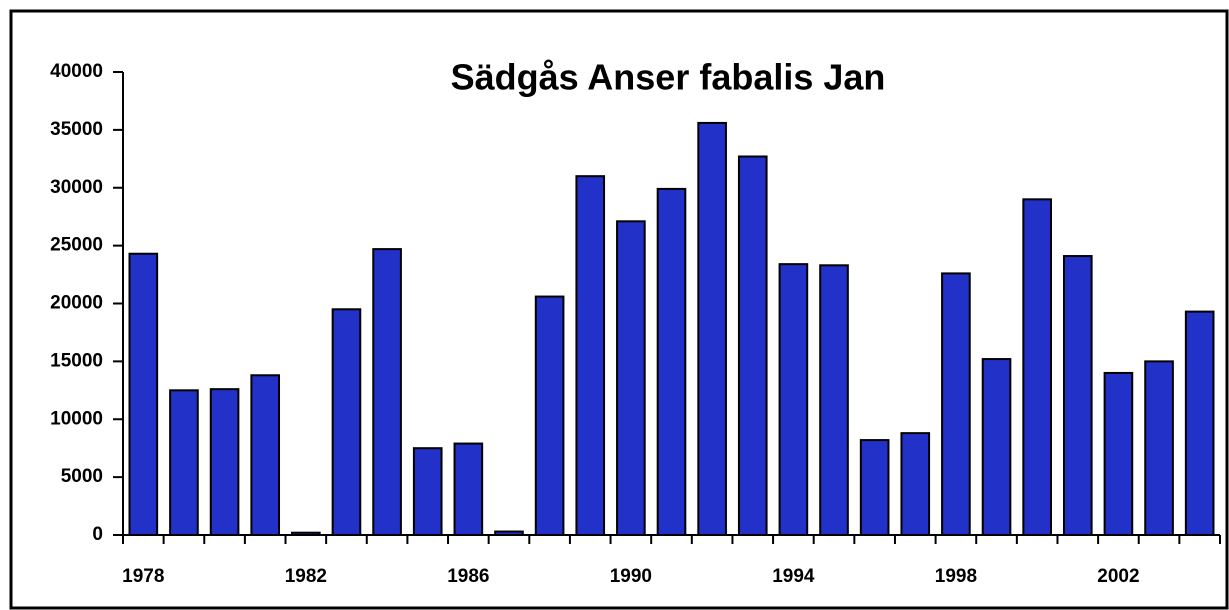 The width and height of the screenshot is (1229, 610). I want to click on y-tick-label: 35000, so click(76, 129).